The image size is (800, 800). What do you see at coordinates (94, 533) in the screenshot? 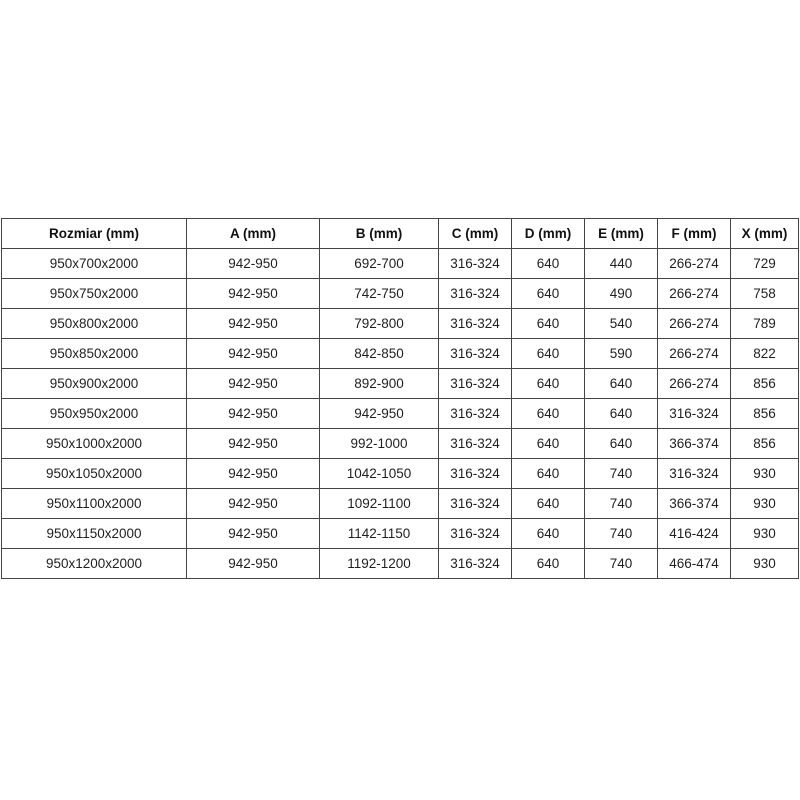
I see `table-cell: 950x1150x2000` at bounding box center [94, 533].